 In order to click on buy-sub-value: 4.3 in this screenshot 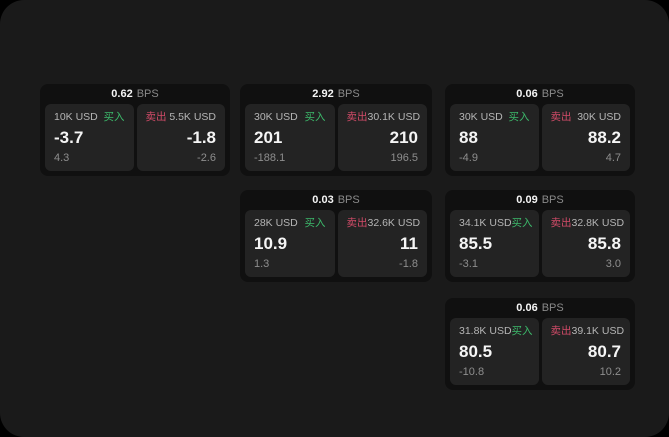, I will do `click(62, 158)`.